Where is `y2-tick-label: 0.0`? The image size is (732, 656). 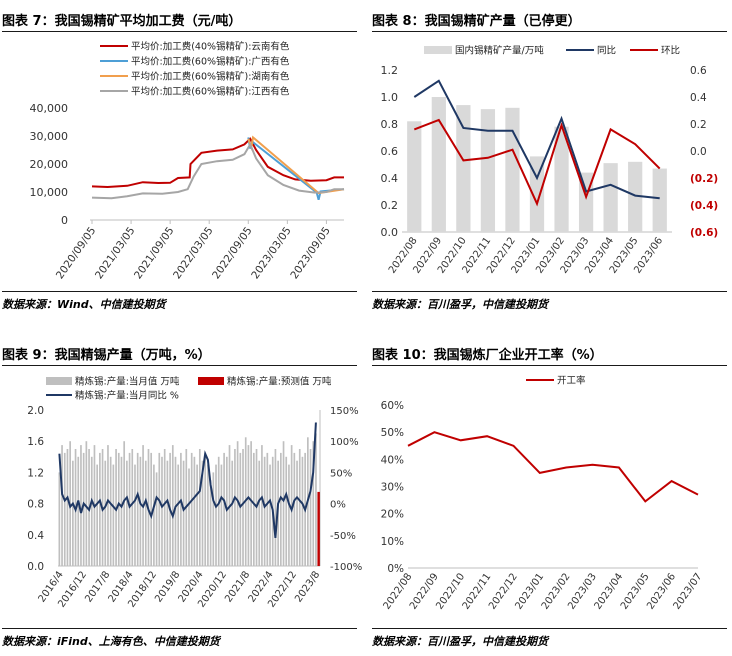 y2-tick-label: 0.0 is located at coordinates (698, 152).